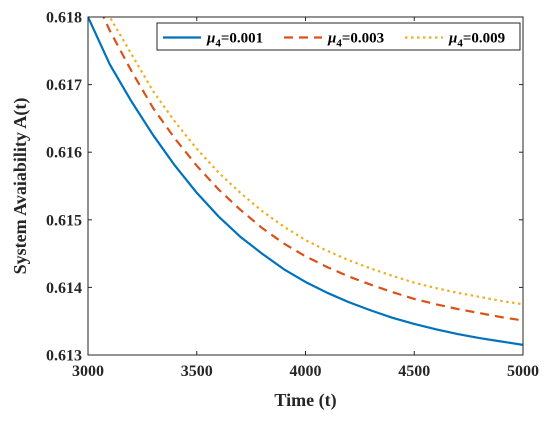 Image resolution: width=550 pixels, height=424 pixels. I want to click on x-tick-label: 3500, so click(197, 371).